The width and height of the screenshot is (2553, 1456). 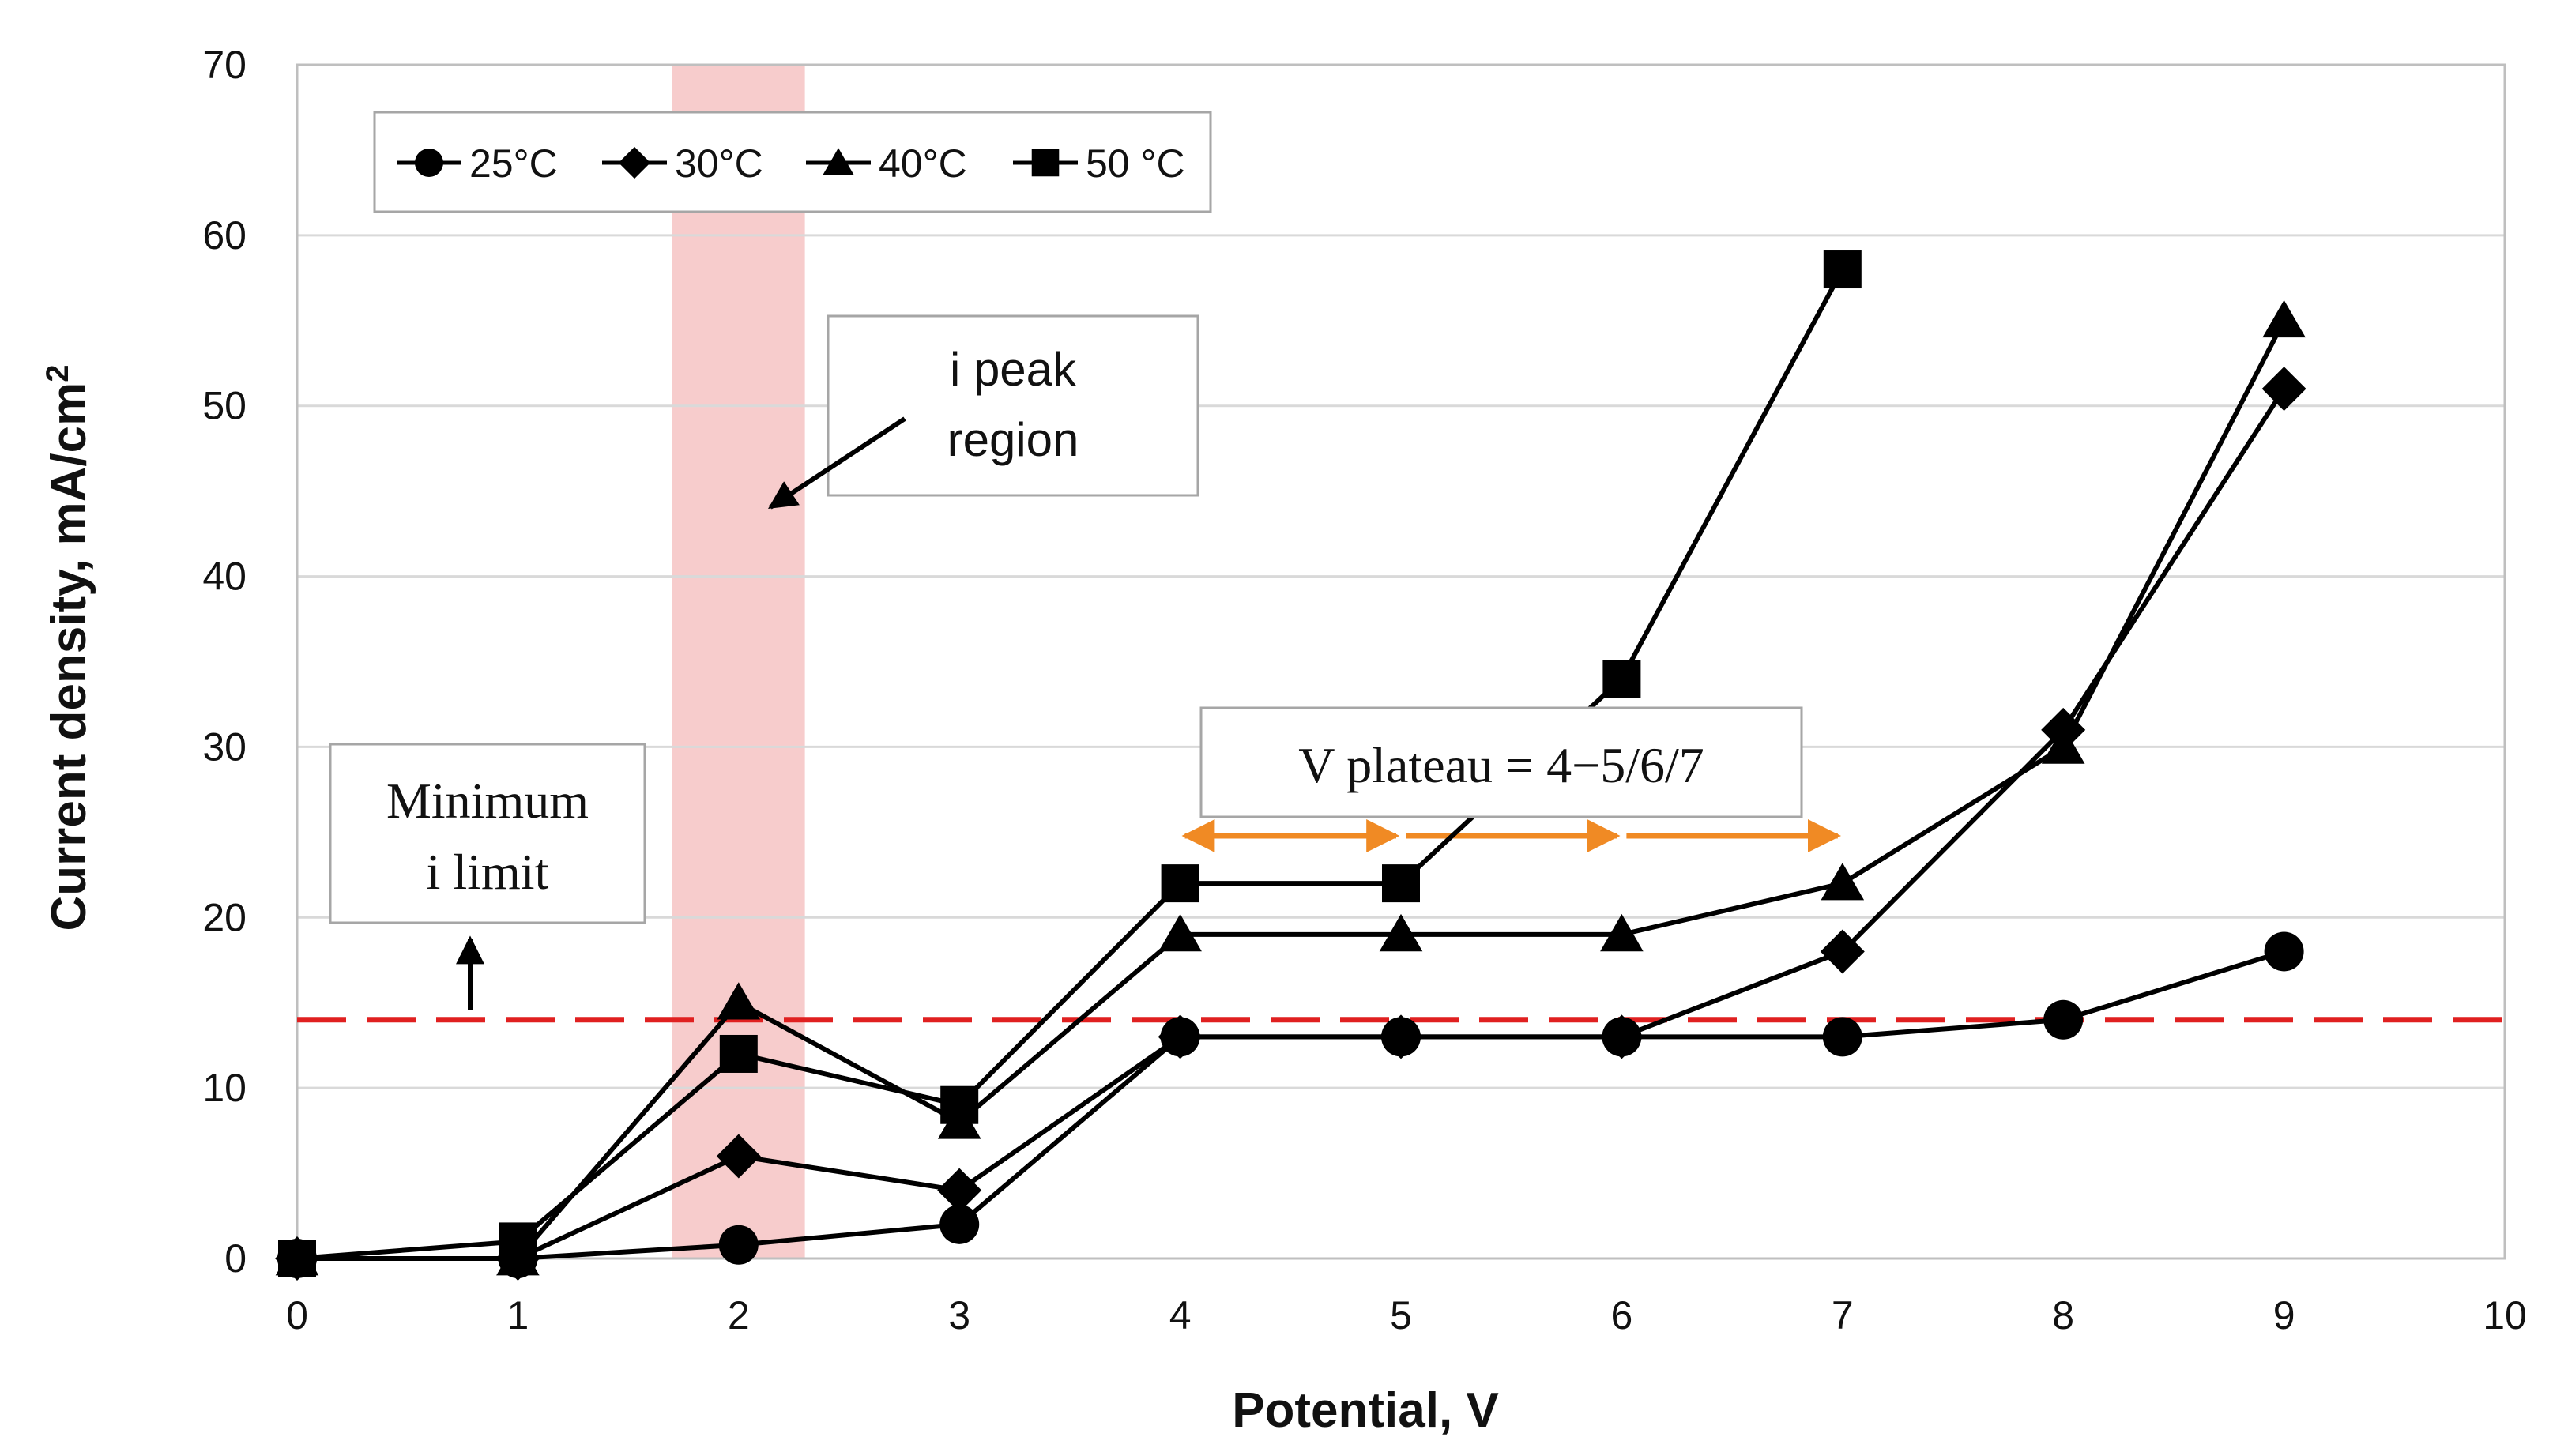 What do you see at coordinates (739, 661) in the screenshot?
I see `peak-region-band` at bounding box center [739, 661].